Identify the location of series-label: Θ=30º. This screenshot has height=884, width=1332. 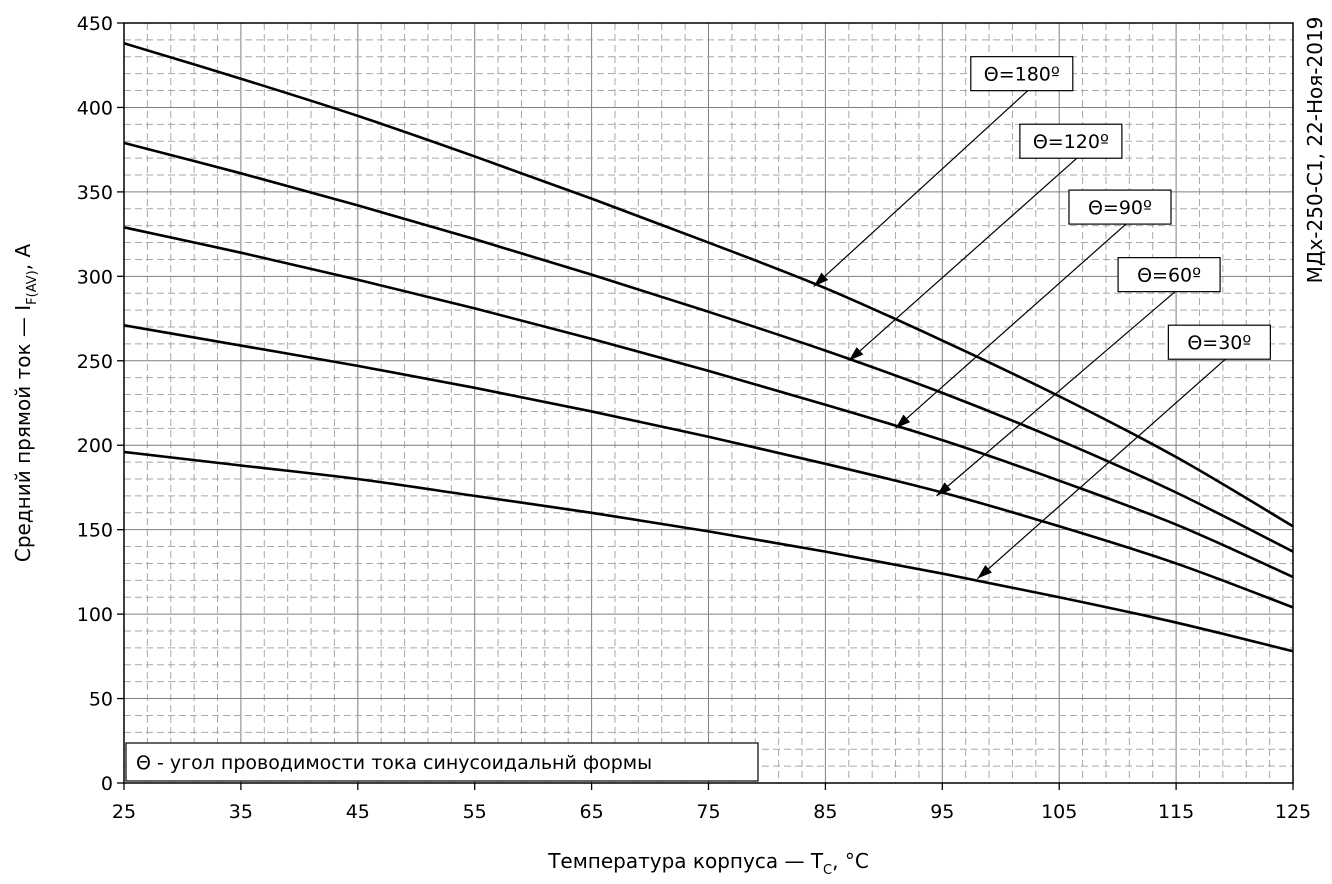
(1219, 343).